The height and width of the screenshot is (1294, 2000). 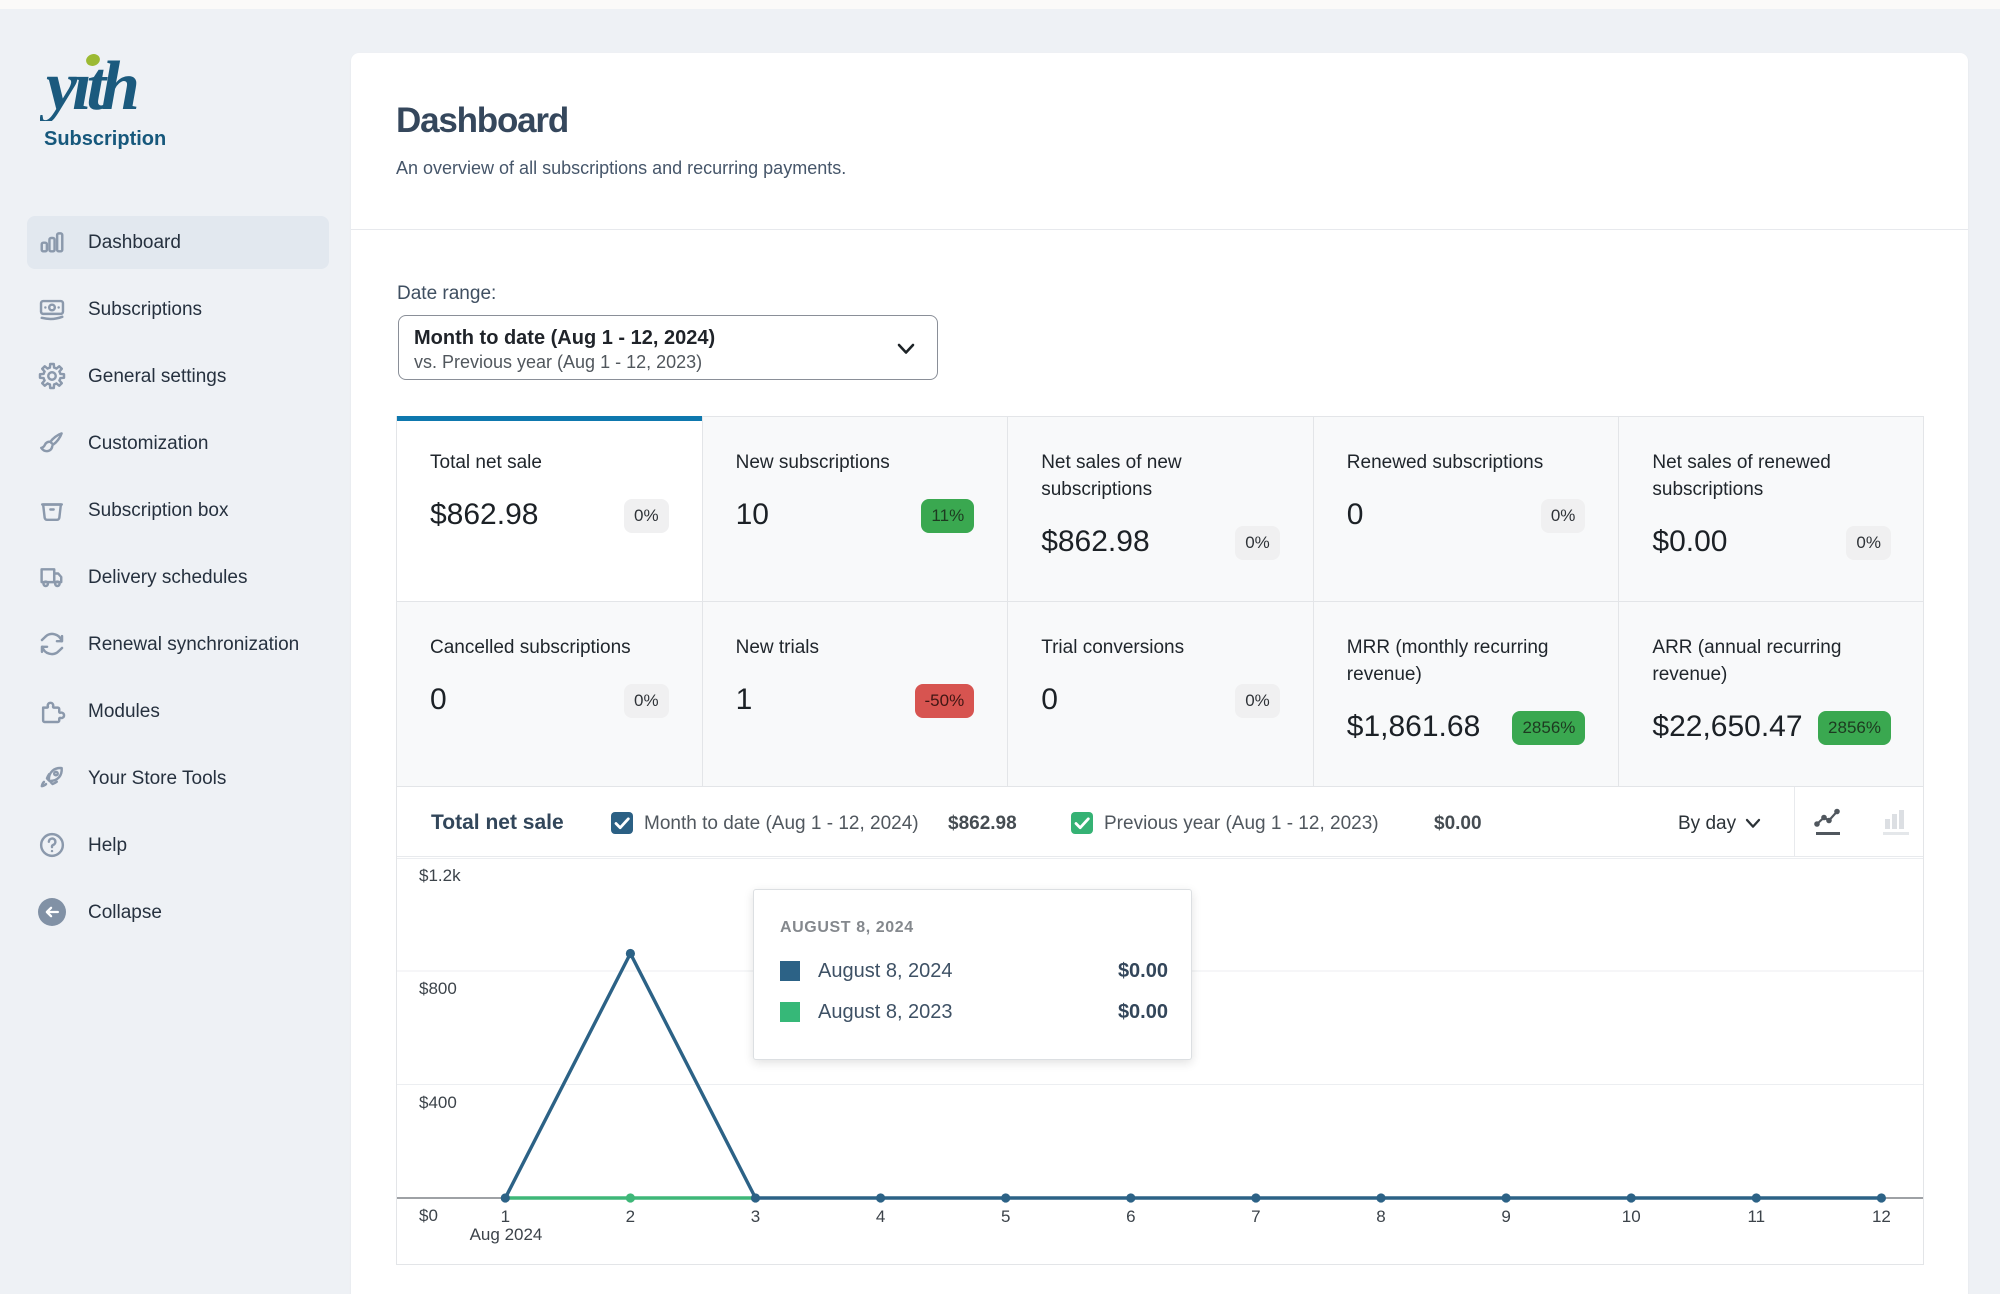 I want to click on svg-text: 5, so click(x=1005, y=1216).